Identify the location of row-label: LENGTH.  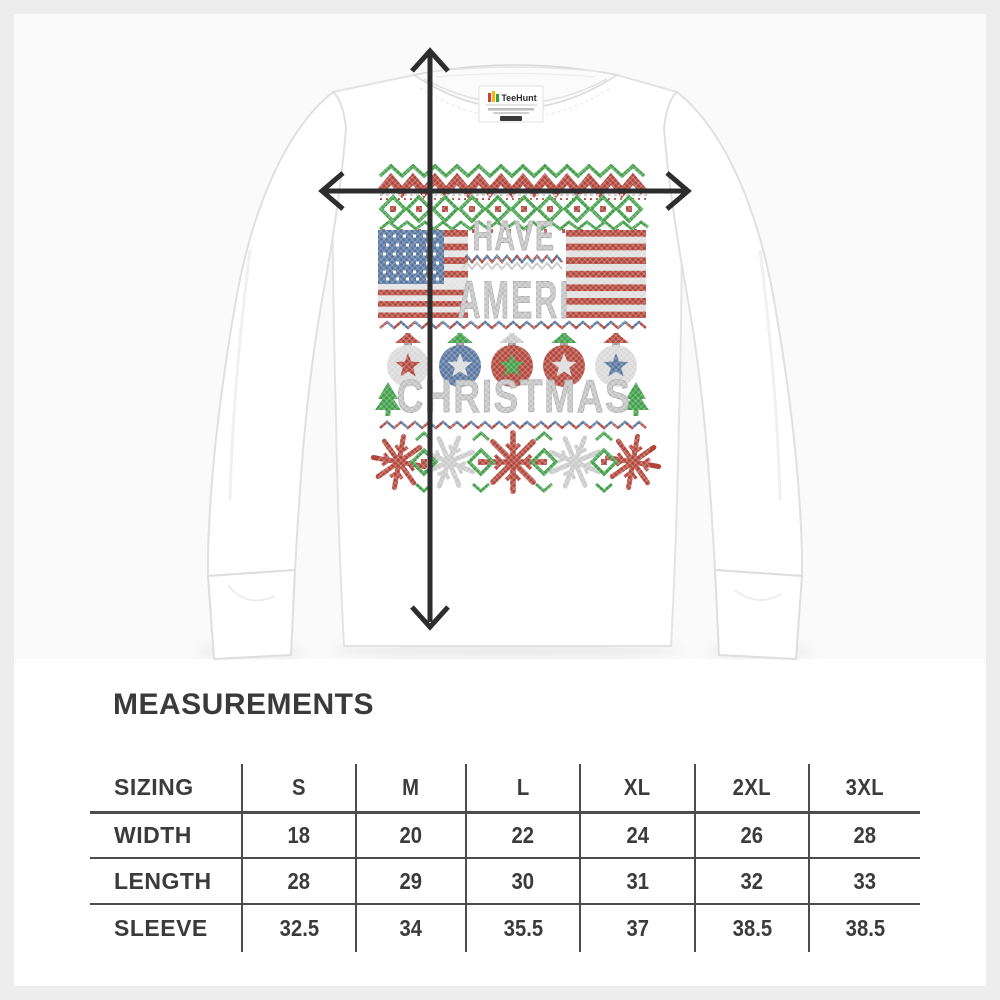
(163, 880).